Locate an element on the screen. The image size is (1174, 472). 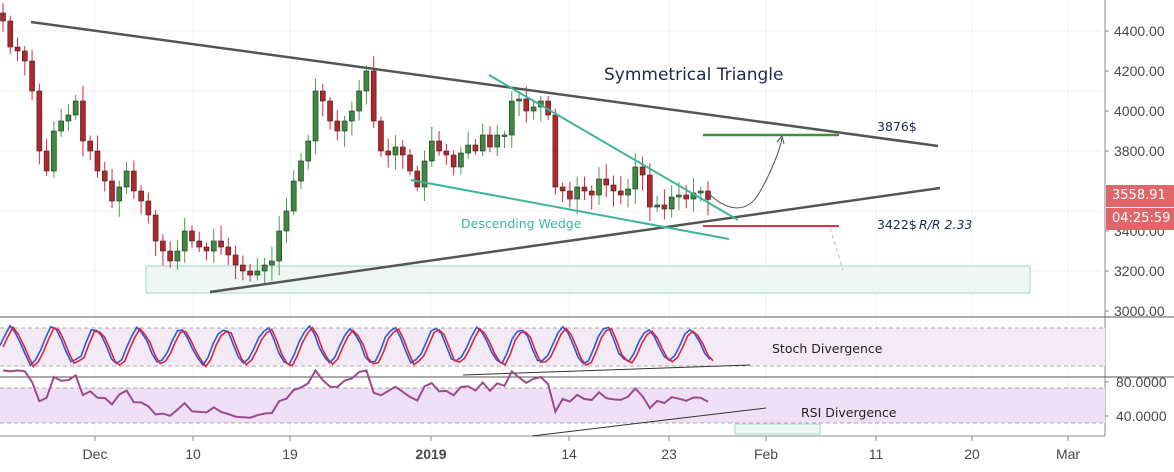
rsi-tick-80: 80.0000 is located at coordinates (1141, 382).